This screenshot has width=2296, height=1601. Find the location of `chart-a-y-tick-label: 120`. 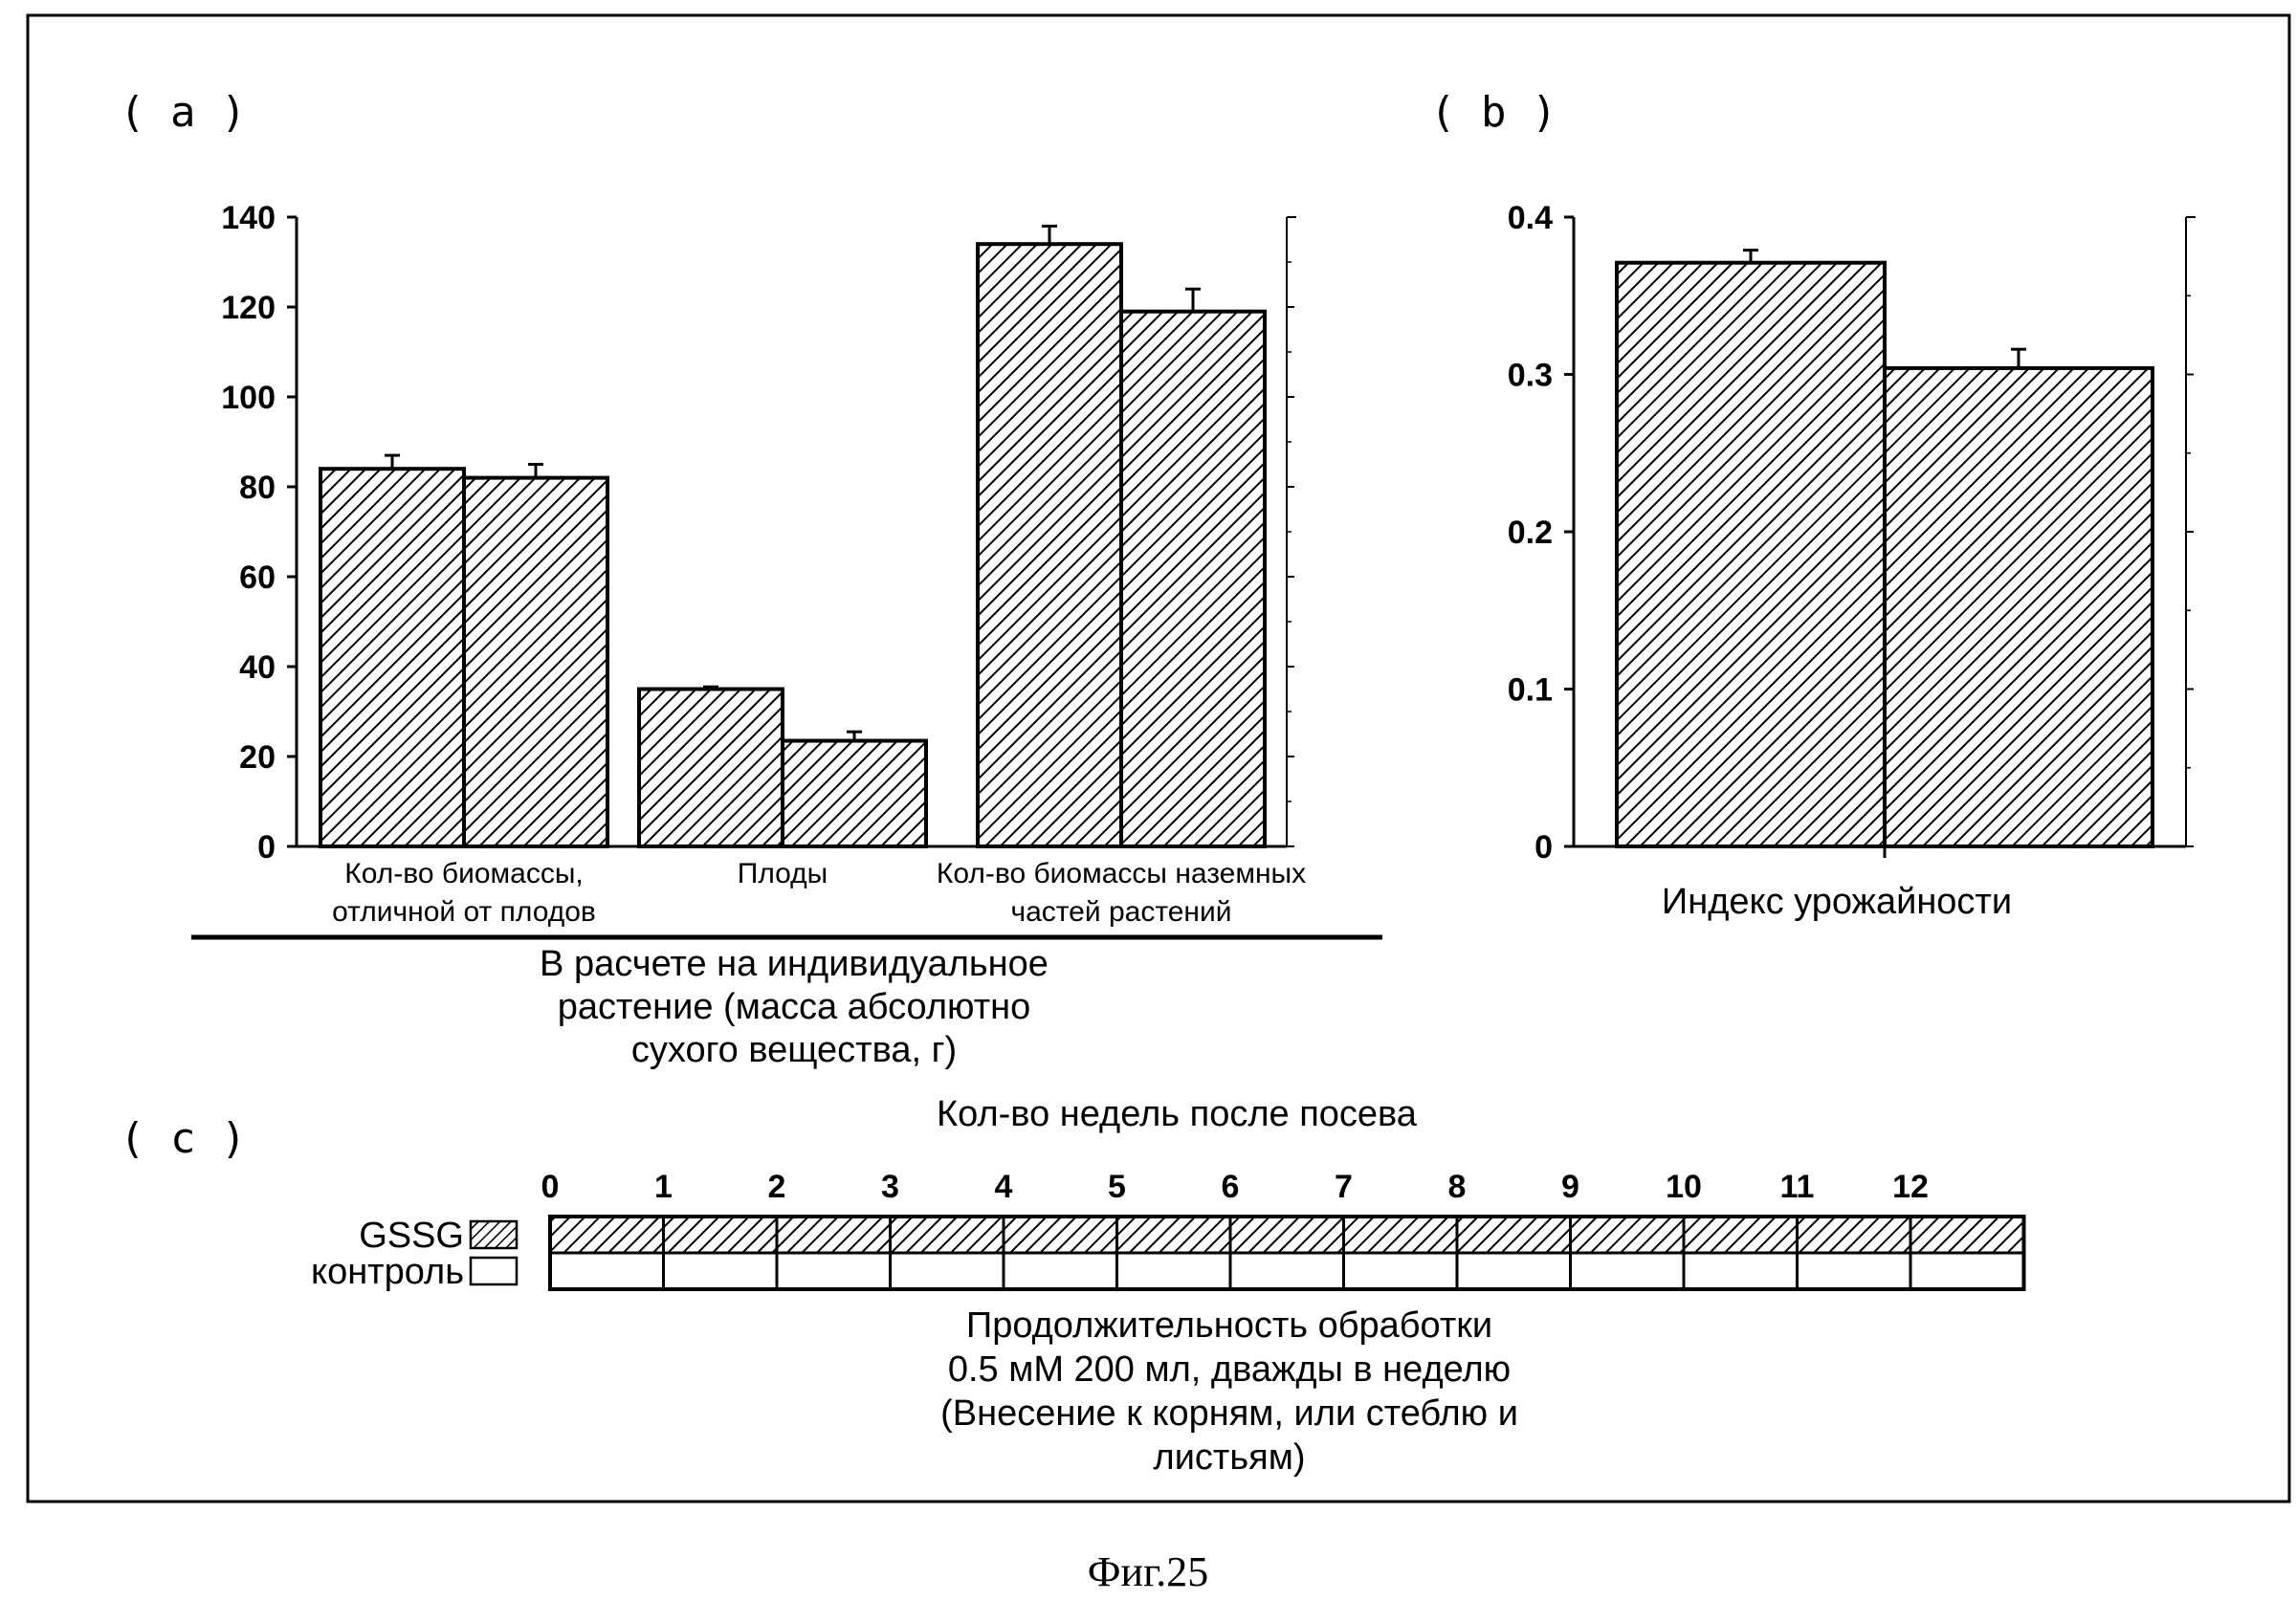

chart-a-y-tick-label: 120 is located at coordinates (248, 308).